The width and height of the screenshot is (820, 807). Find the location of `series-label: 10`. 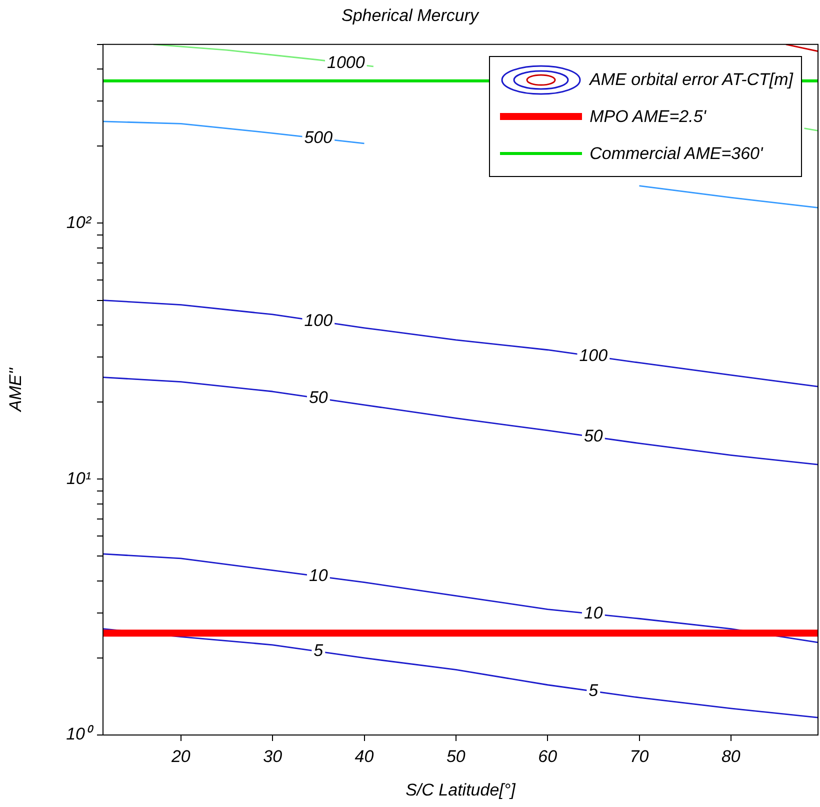

series-label: 10 is located at coordinates (594, 613).